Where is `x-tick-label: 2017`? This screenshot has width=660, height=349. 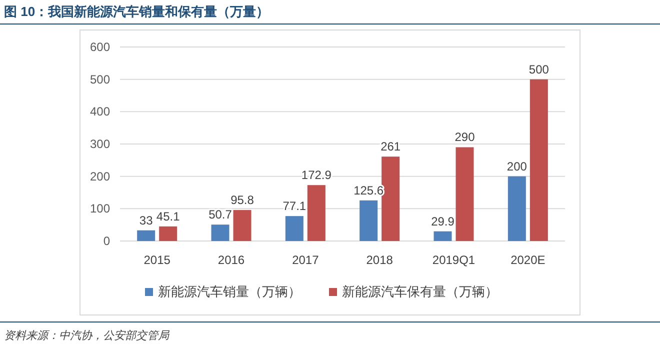 x-tick-label: 2017 is located at coordinates (306, 260).